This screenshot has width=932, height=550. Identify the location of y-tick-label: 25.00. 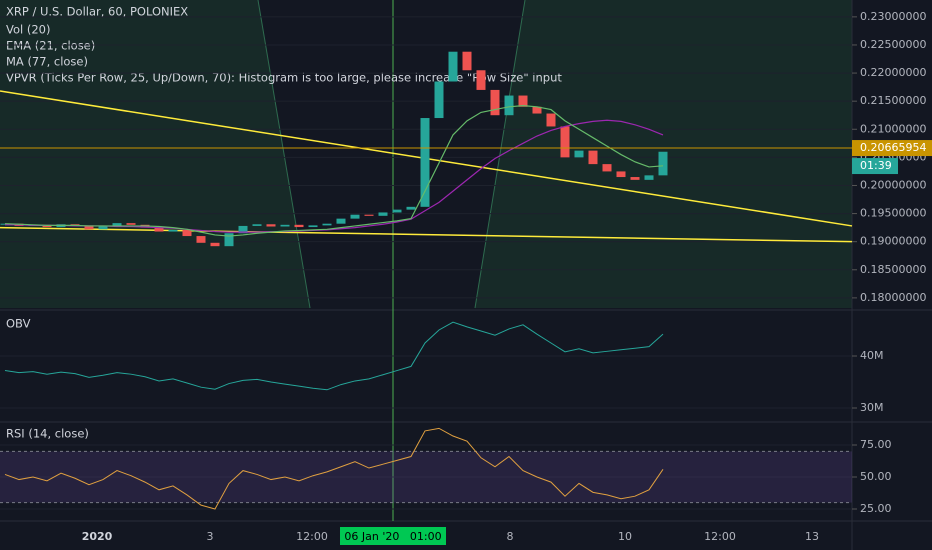
(876, 508).